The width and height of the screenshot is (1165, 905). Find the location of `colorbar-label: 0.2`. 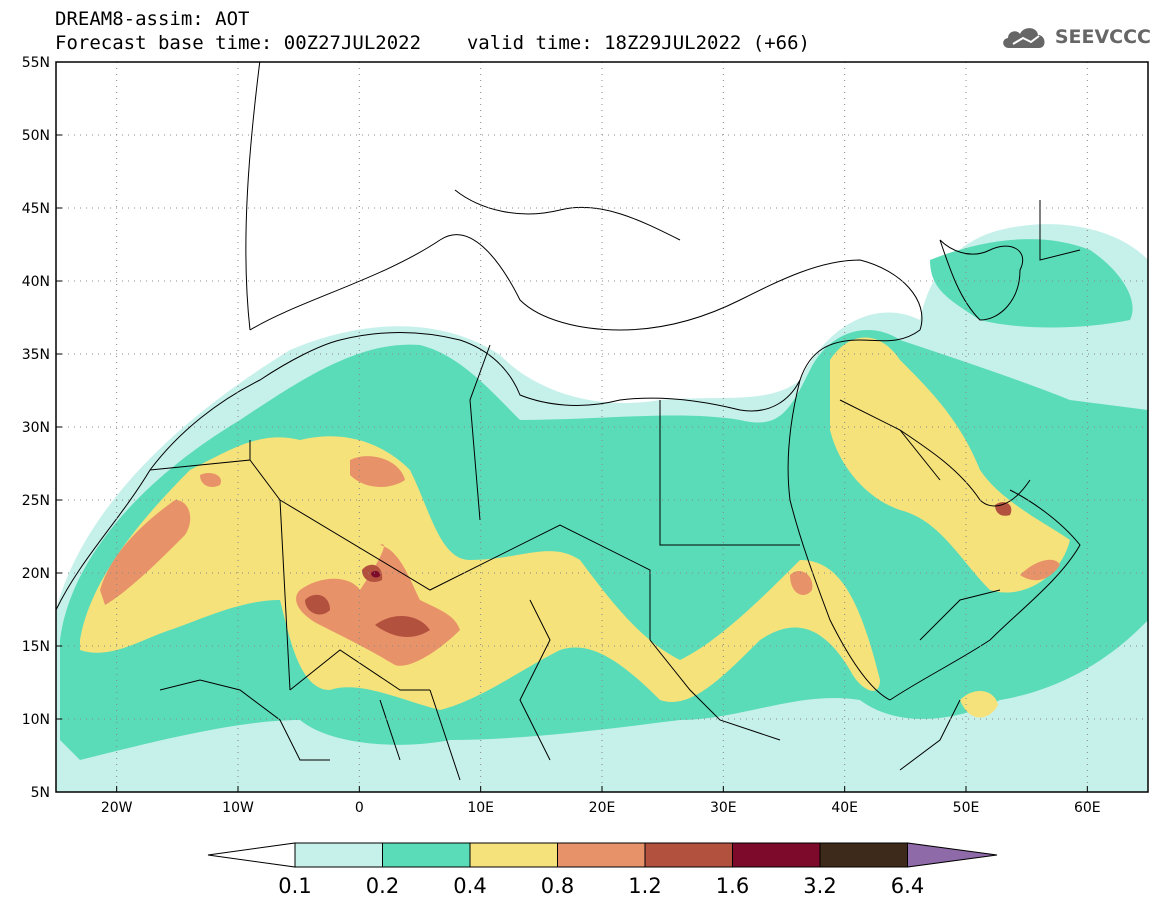

colorbar-label: 0.2 is located at coordinates (382, 886).